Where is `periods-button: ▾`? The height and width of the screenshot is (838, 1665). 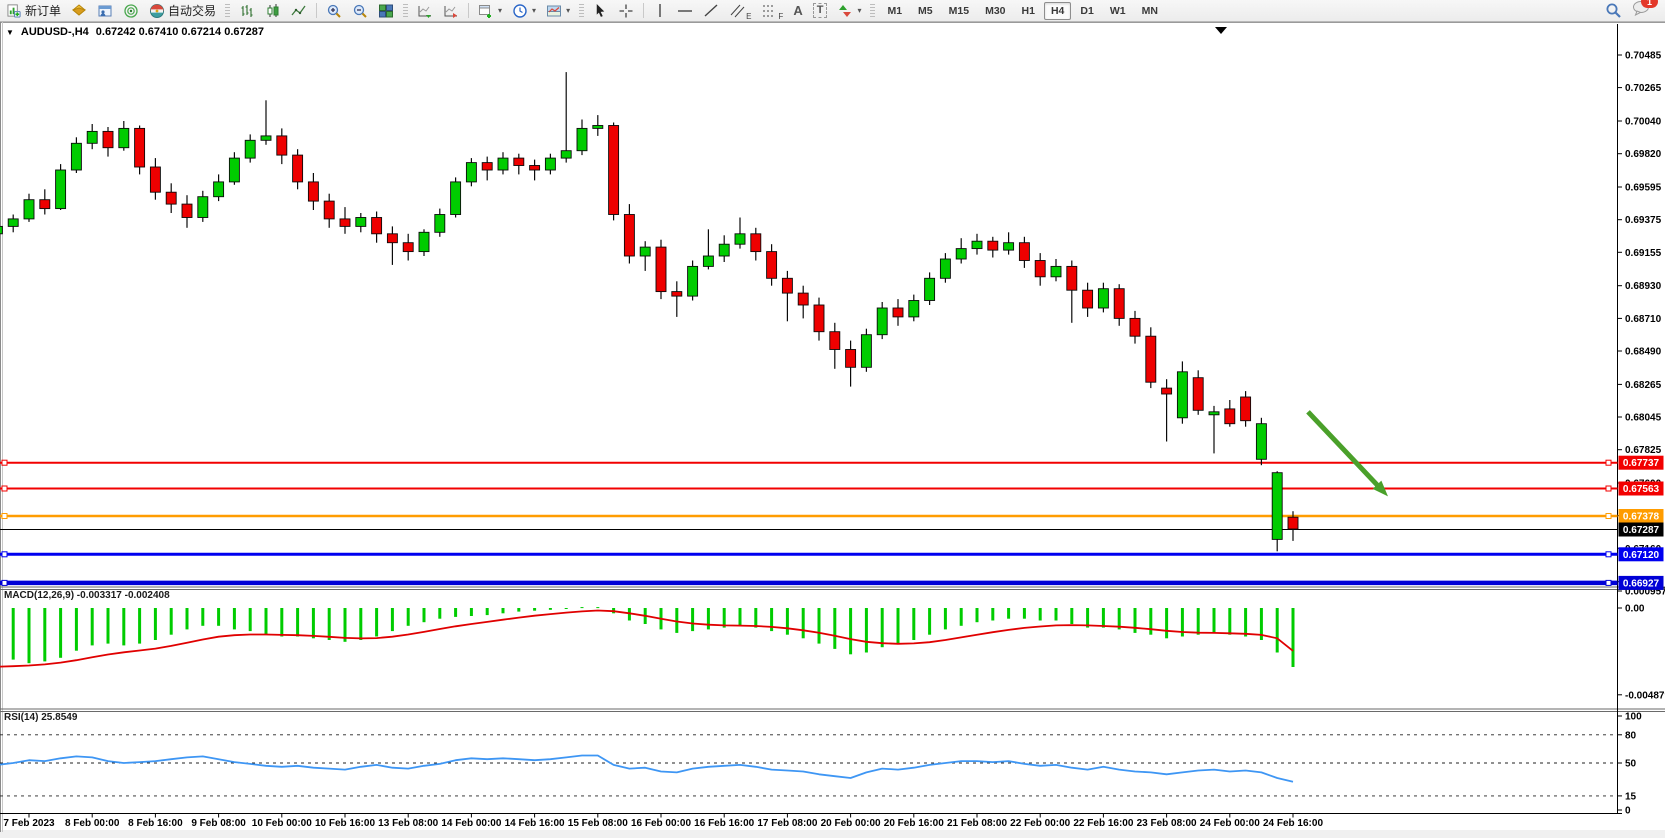 periods-button: ▾ is located at coordinates (524, 11).